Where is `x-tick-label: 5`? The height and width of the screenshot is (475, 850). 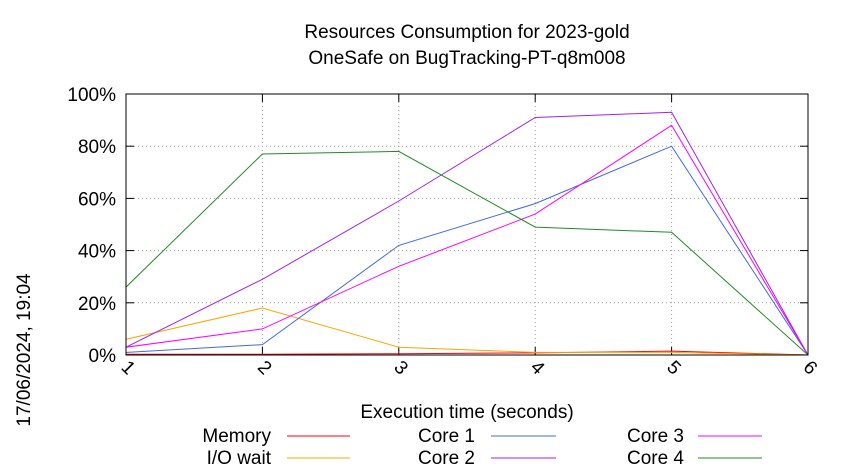 x-tick-label: 5 is located at coordinates (673, 368).